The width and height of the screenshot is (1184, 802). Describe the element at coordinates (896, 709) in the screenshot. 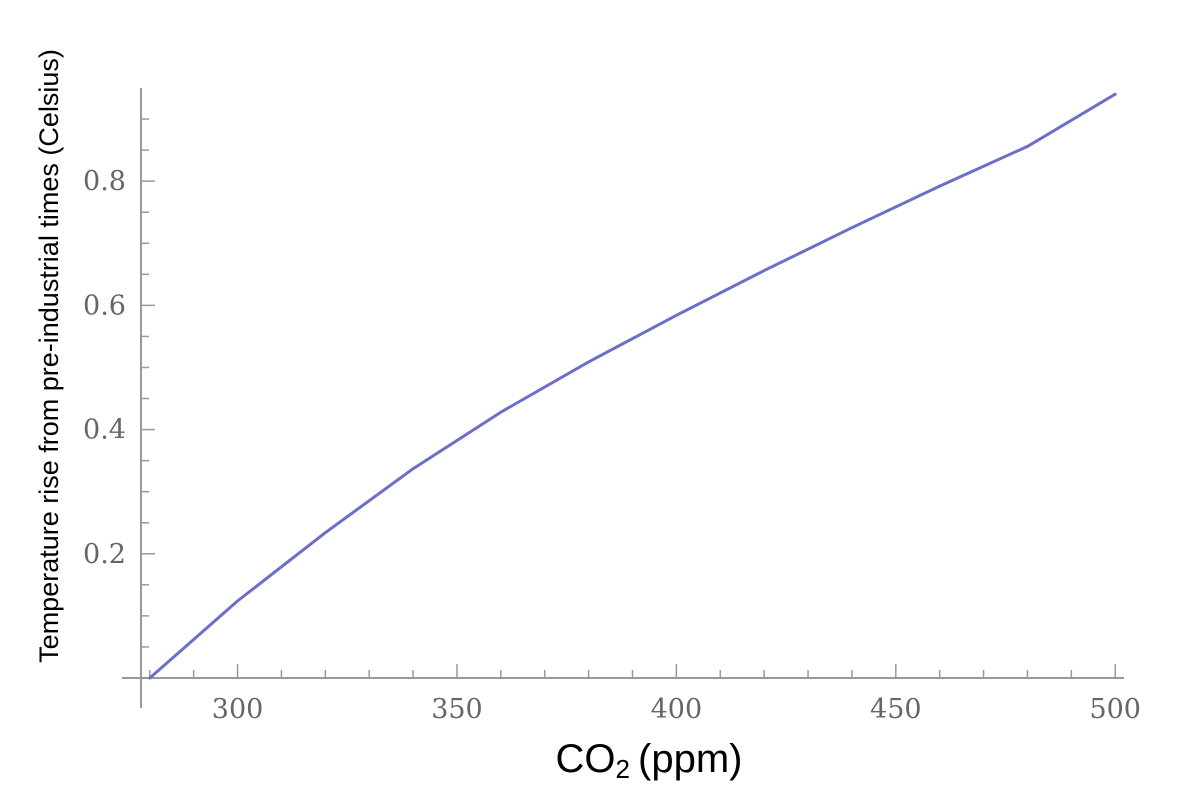

I see `x-tick-label: 450` at that location.